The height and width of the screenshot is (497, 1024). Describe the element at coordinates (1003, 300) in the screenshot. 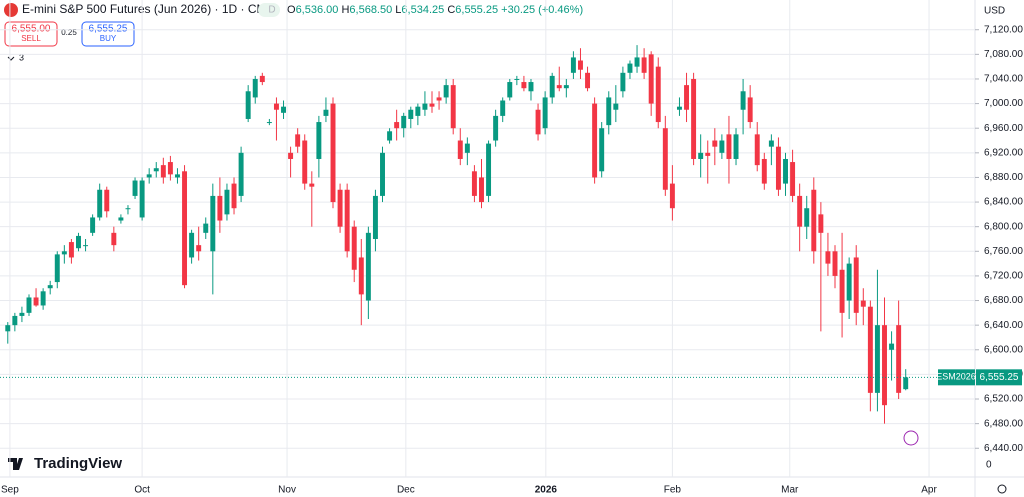

I see `y-tick-label: 6,680.00` at that location.